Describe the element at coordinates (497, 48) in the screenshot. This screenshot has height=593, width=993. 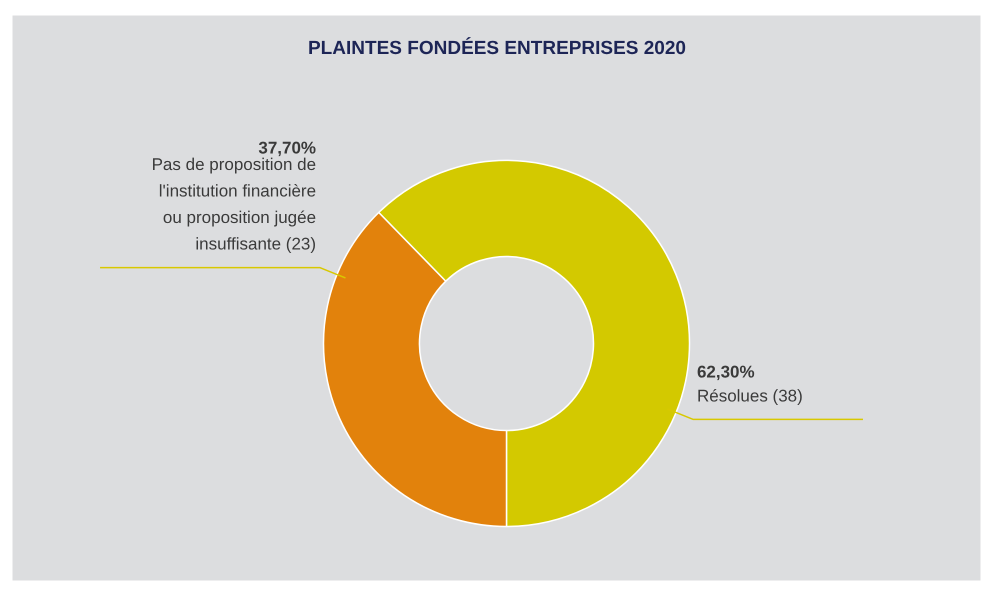
I see `chart-title: PLAINTES FONDÉES ENTREPRISES 2020` at that location.